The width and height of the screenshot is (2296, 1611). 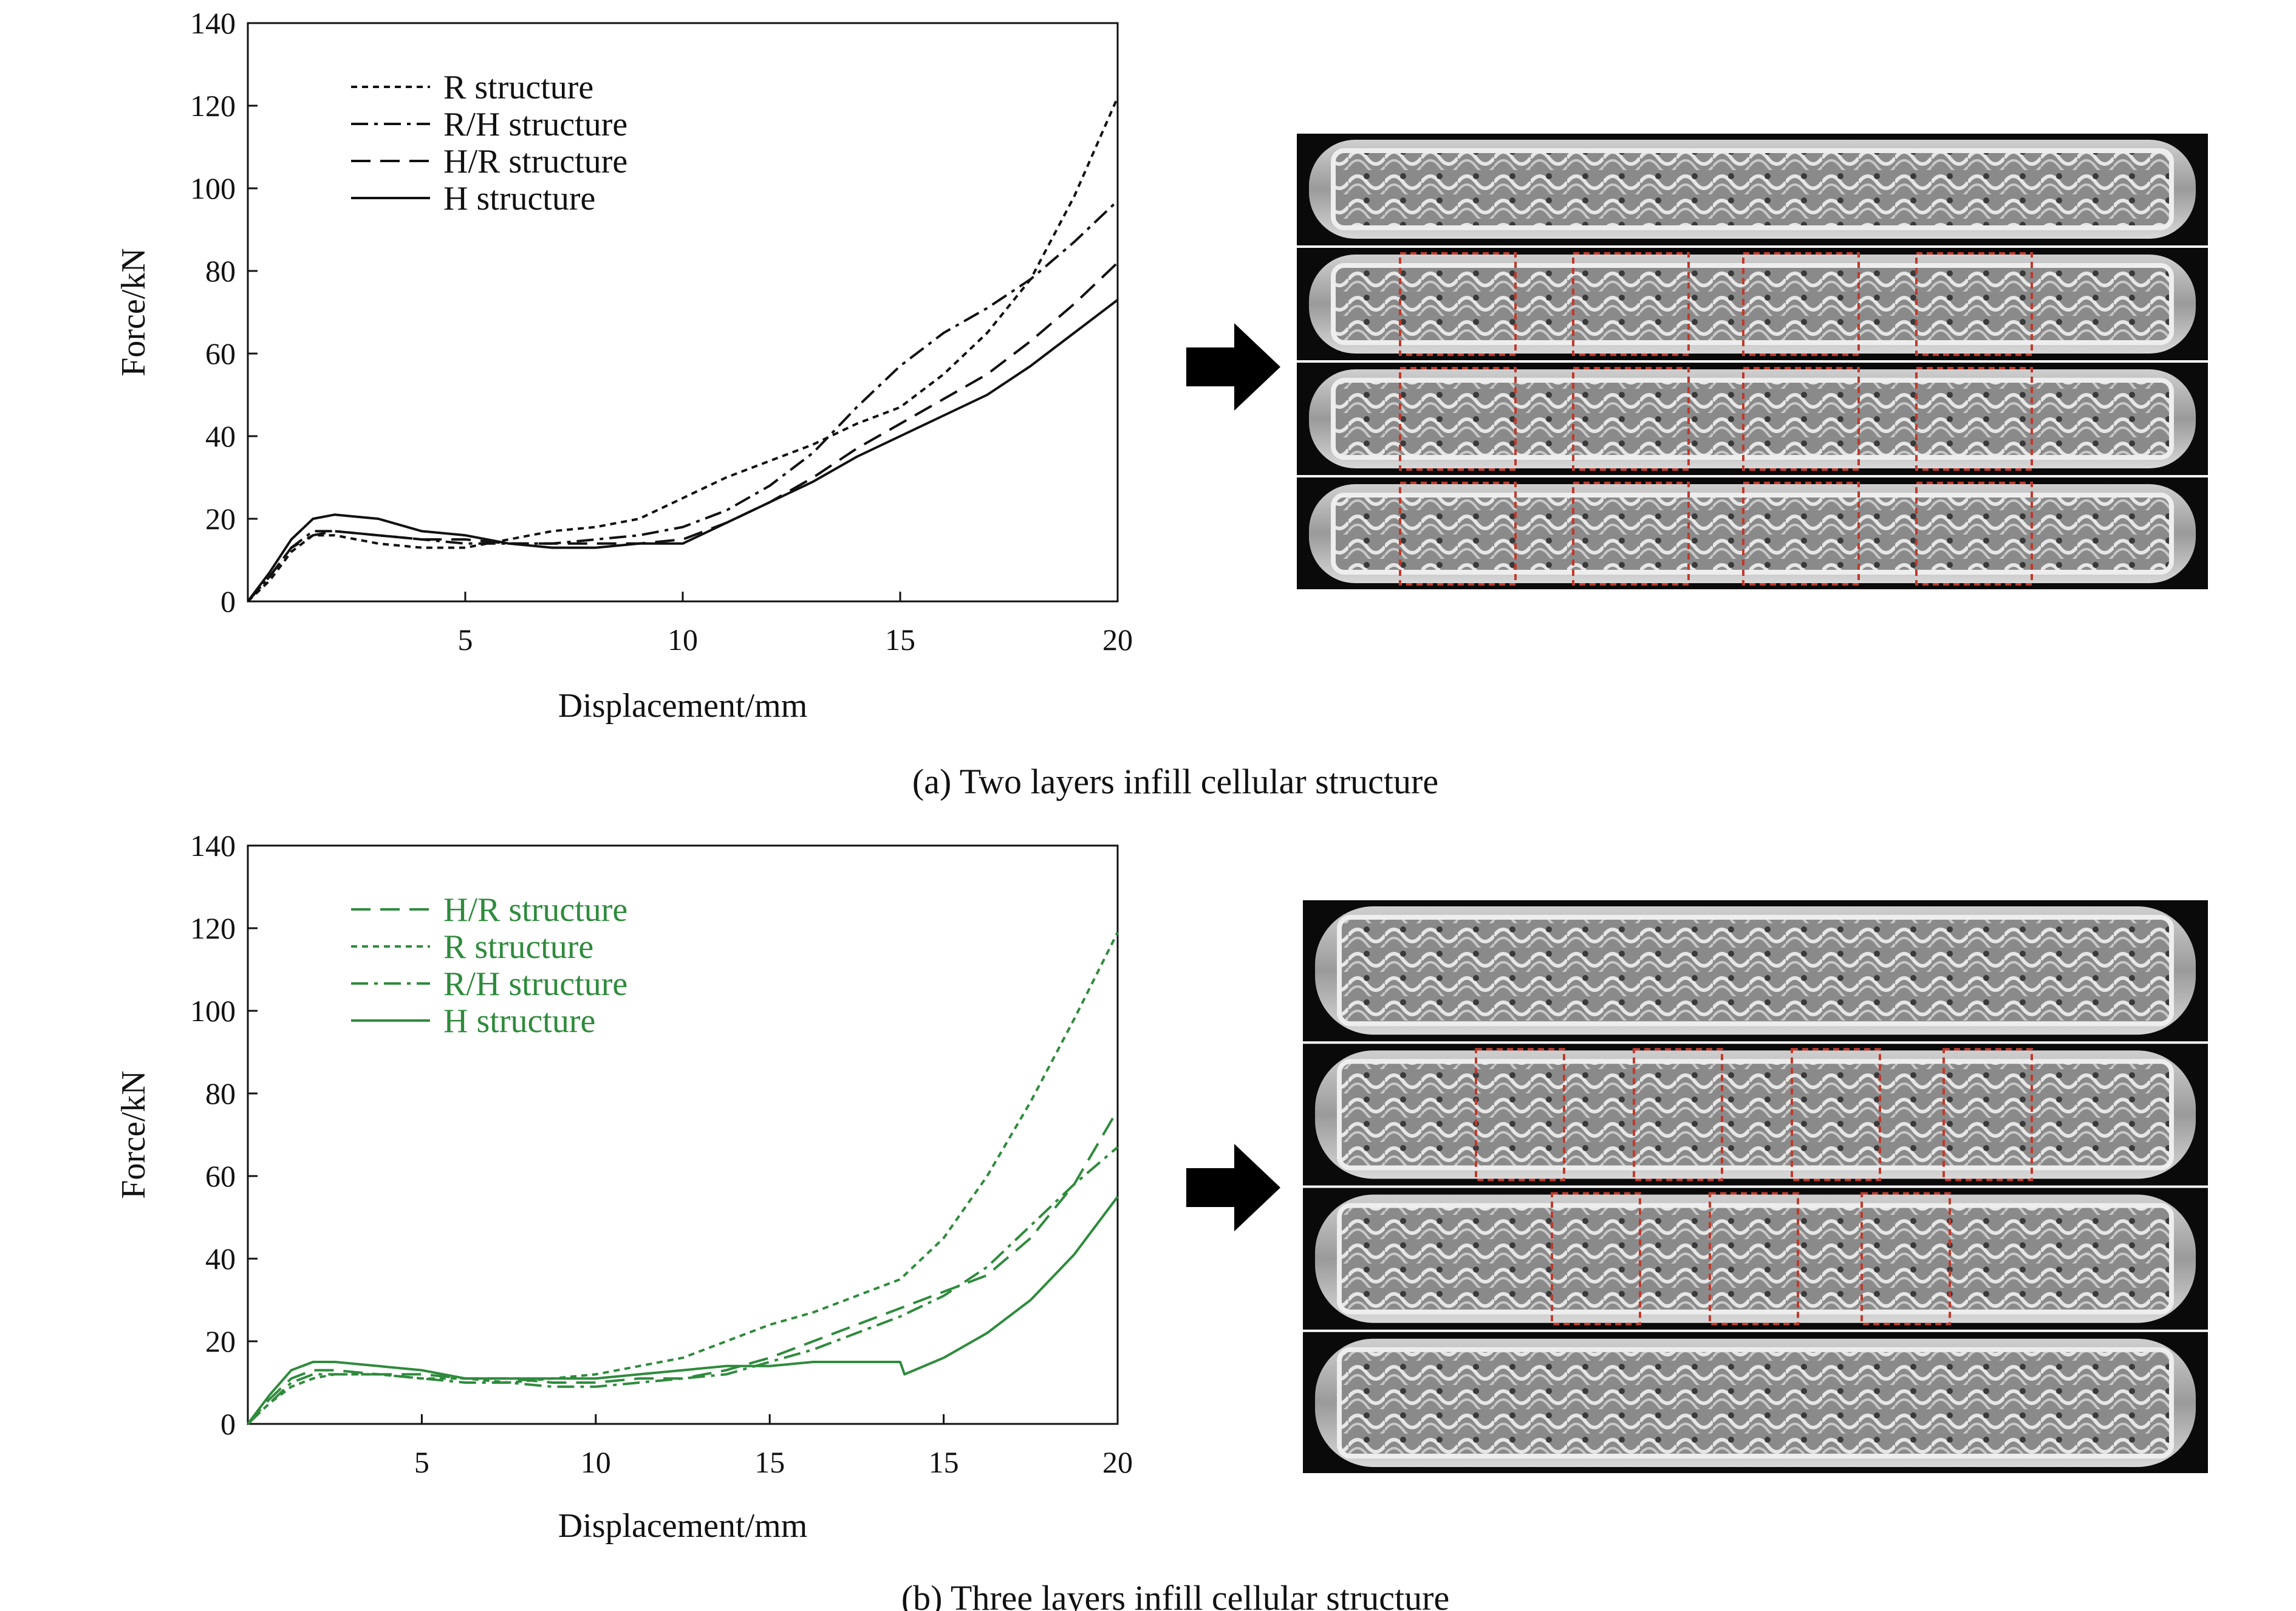 I want to click on caption-a: (a) Two layers infill cellular structure, so click(x=1175, y=781).